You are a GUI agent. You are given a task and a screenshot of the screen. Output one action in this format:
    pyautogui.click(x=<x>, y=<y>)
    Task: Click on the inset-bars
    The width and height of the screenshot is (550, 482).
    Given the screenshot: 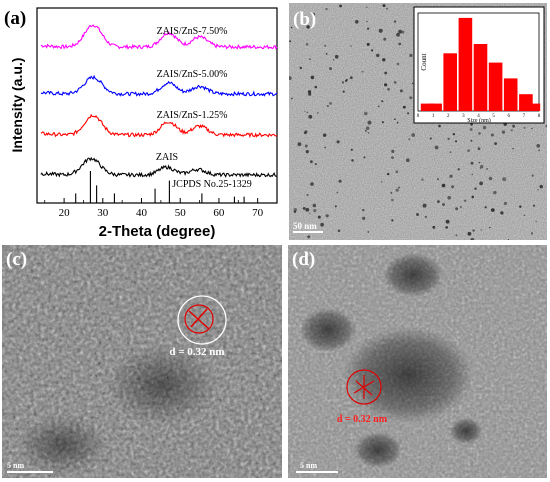 What is the action you would take?
    pyautogui.click(x=480, y=64)
    